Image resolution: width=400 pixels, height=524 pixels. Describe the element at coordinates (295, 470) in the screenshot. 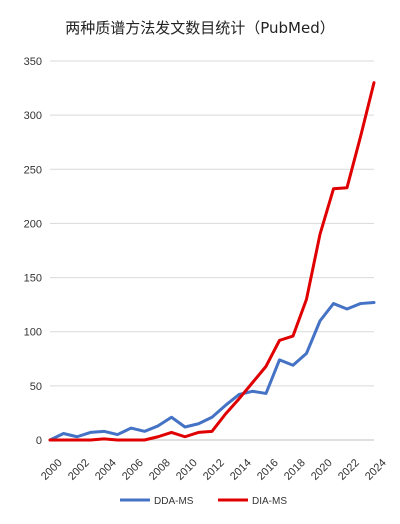

I see `x-tick-label: 2018` at that location.